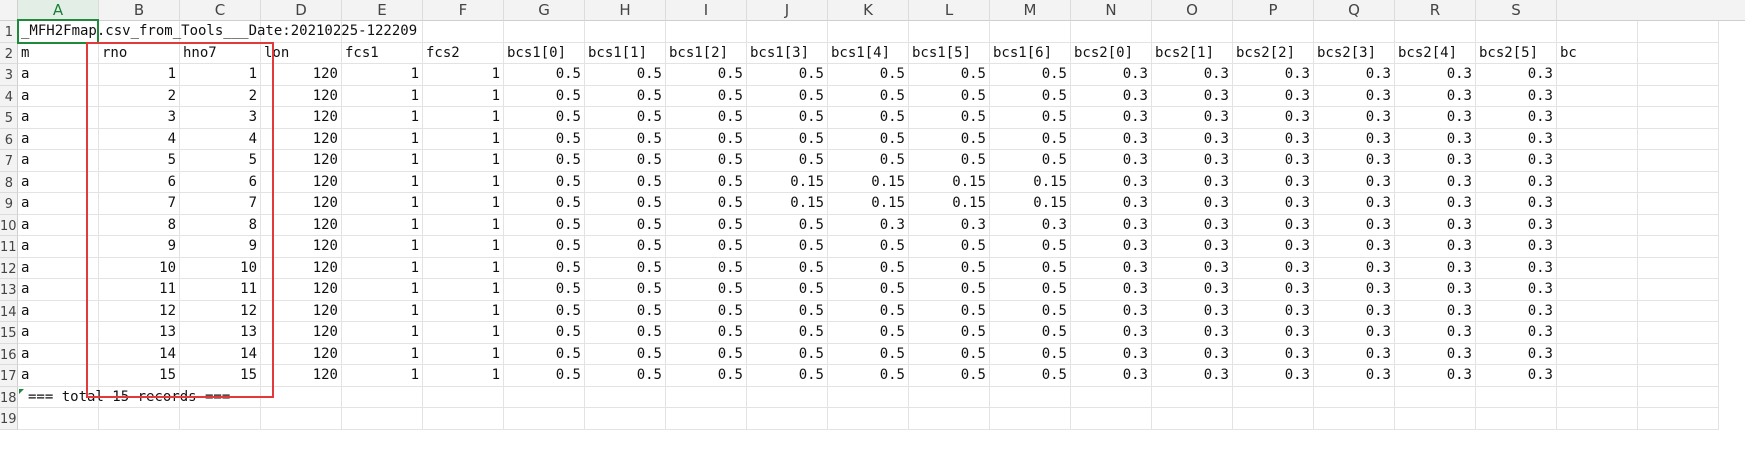 The height and width of the screenshot is (471, 1745). I want to click on column-header-m: M, so click(1030, 10).